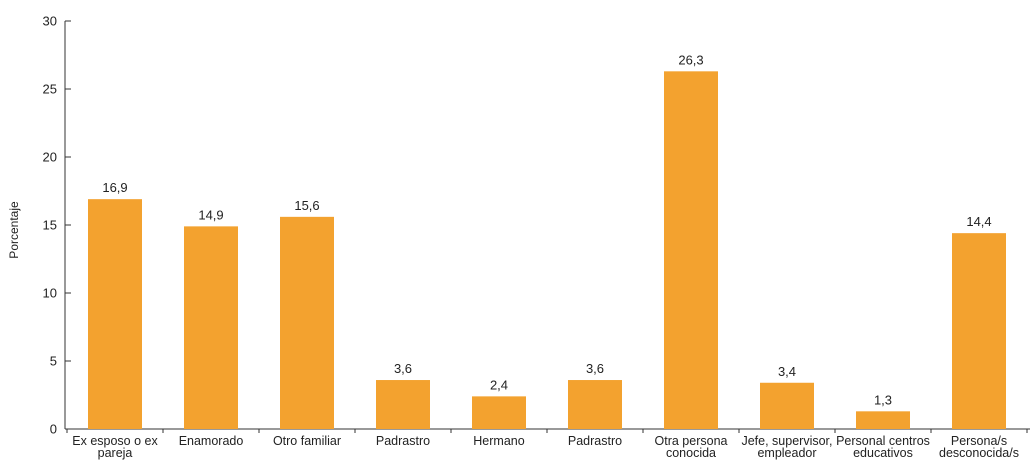 The width and height of the screenshot is (1036, 471). What do you see at coordinates (979, 447) in the screenshot?
I see `category-label: Persona/s desconocida/s` at bounding box center [979, 447].